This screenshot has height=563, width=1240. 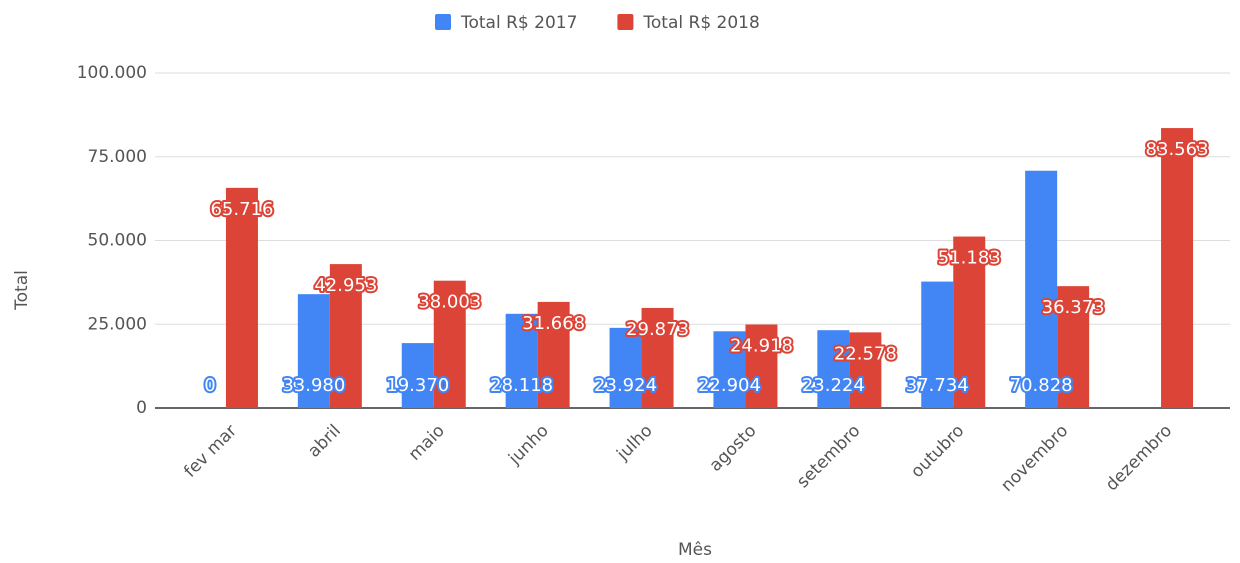 I want to click on y-tick-label: 75.000, so click(x=117, y=157).